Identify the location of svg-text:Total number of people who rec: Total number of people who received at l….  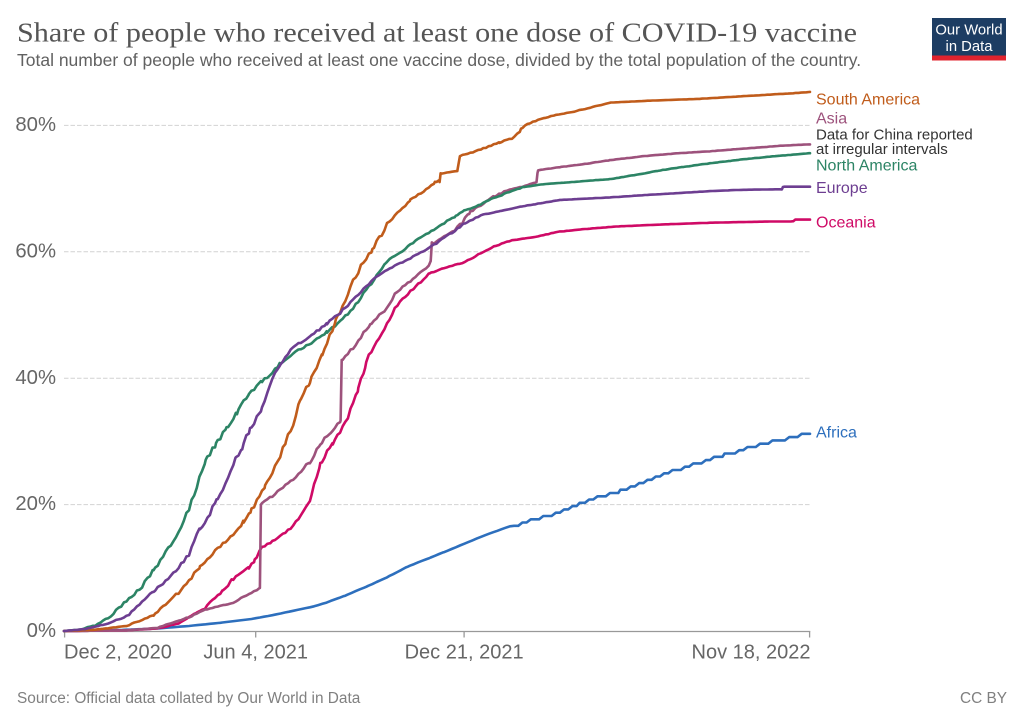
(439, 60).